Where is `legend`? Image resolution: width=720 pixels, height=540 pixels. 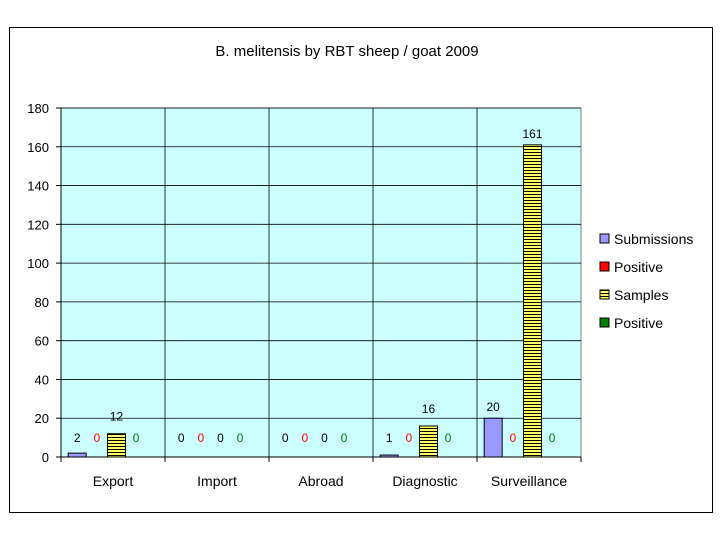
legend is located at coordinates (647, 283).